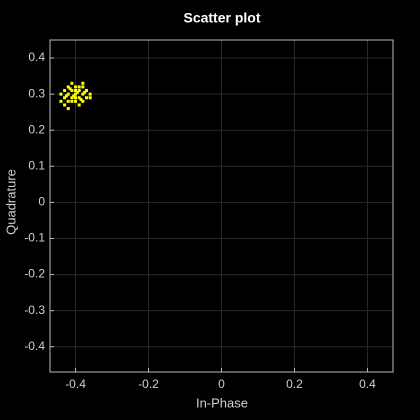  What do you see at coordinates (36, 93) in the screenshot?
I see `y-tick-label: 0.3` at bounding box center [36, 93].